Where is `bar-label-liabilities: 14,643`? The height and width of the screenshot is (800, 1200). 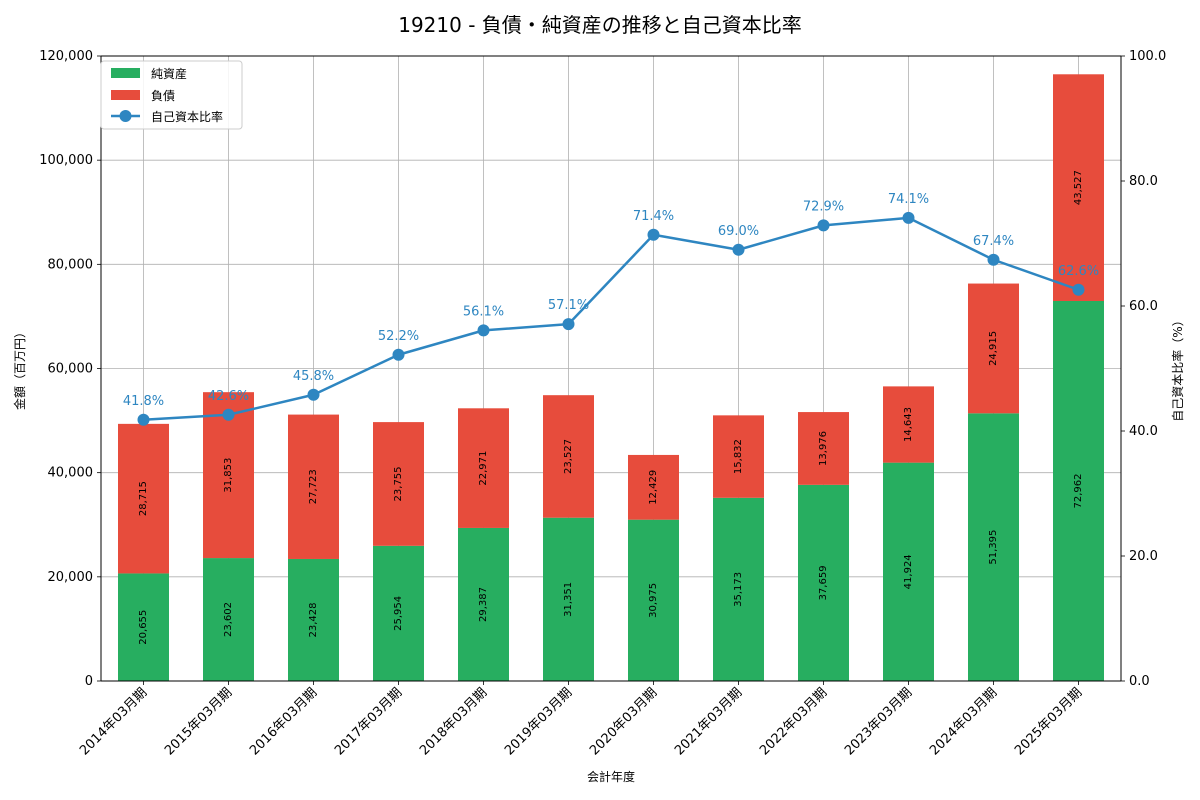 bar-label-liabilities: 14,643 is located at coordinates (908, 424).